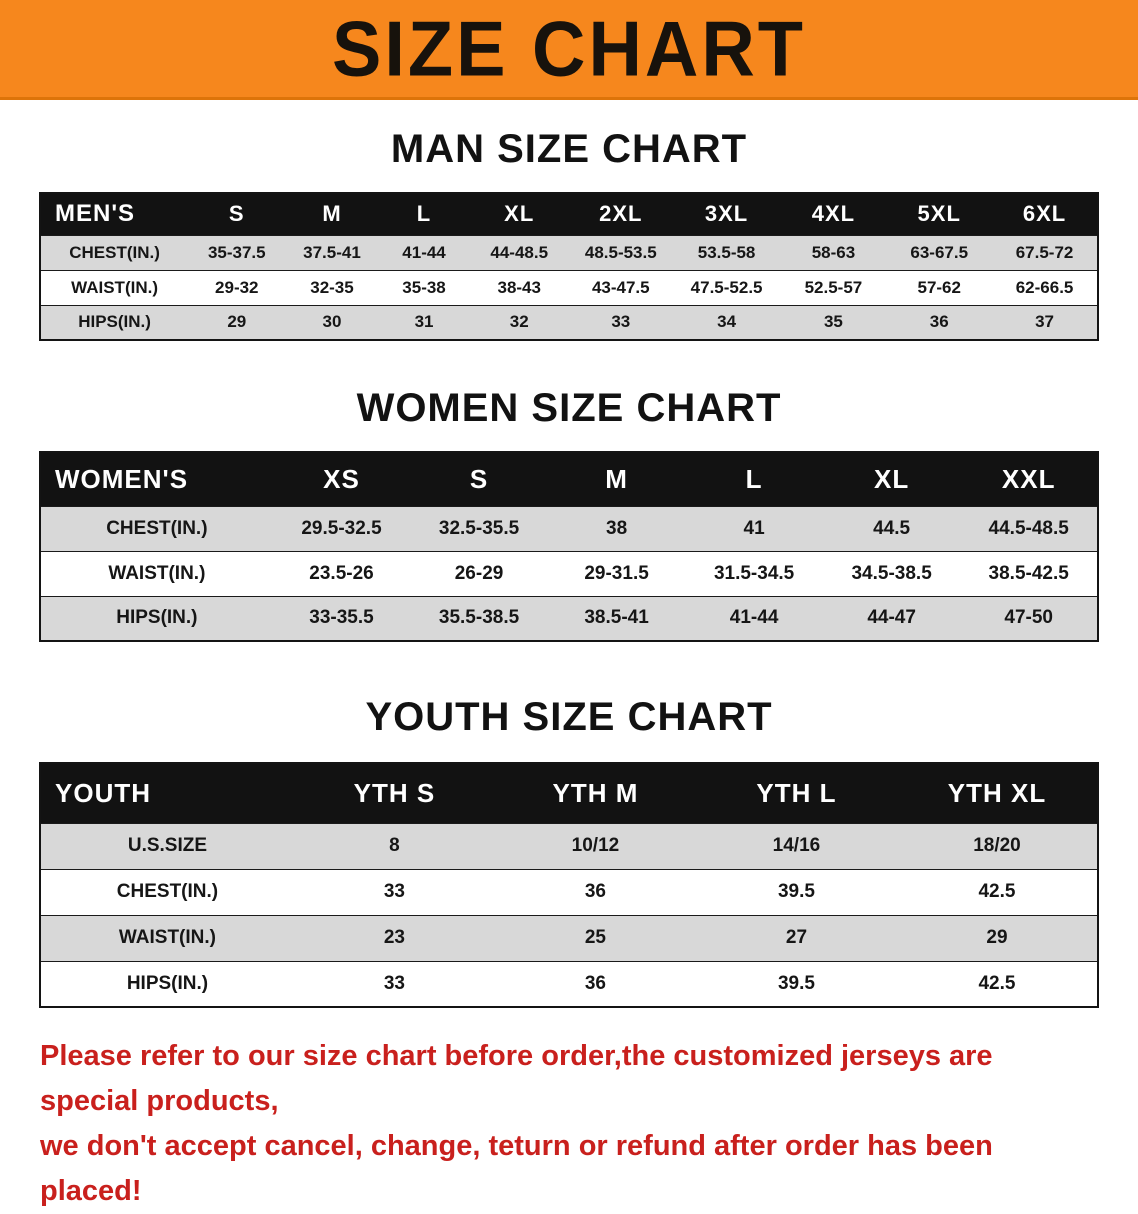 This screenshot has width=1138, height=1214. I want to click on size-value: 23, so click(394, 937).